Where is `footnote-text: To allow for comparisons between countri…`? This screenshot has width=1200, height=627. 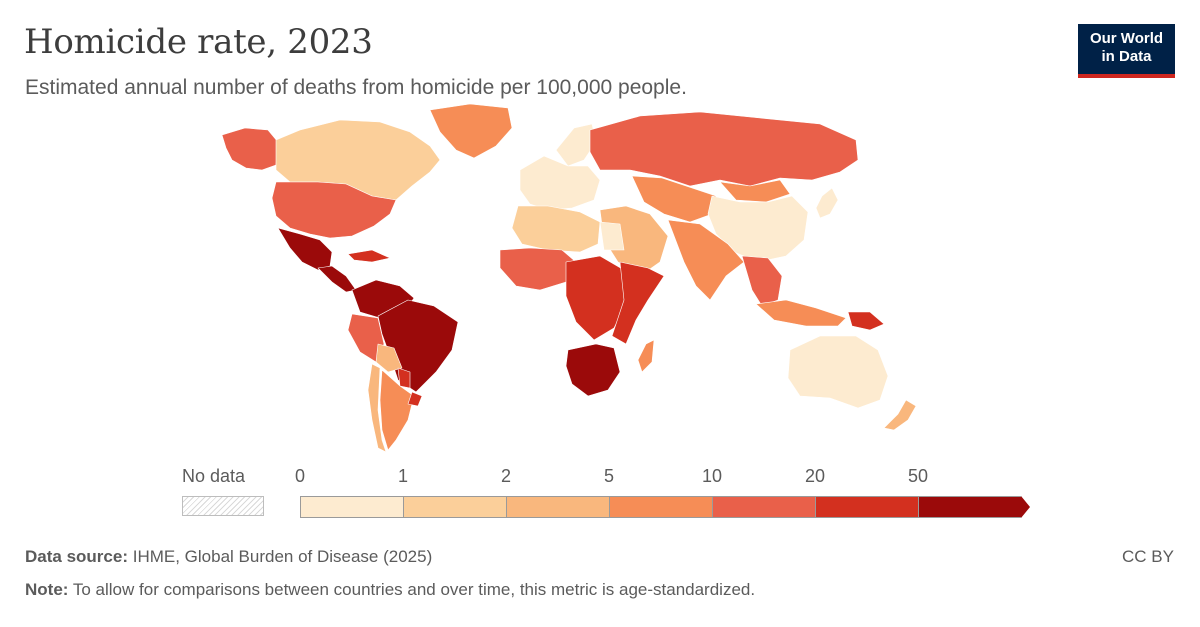
footnote-text: To allow for comparisons between countri… is located at coordinates (414, 589).